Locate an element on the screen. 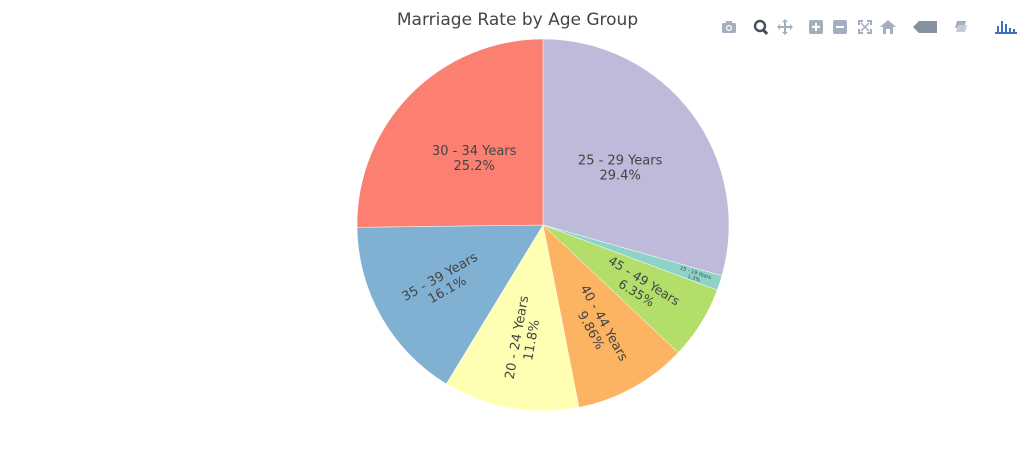 The height and width of the screenshot is (464, 1035). zoom-in-icon is located at coordinates (816, 27).